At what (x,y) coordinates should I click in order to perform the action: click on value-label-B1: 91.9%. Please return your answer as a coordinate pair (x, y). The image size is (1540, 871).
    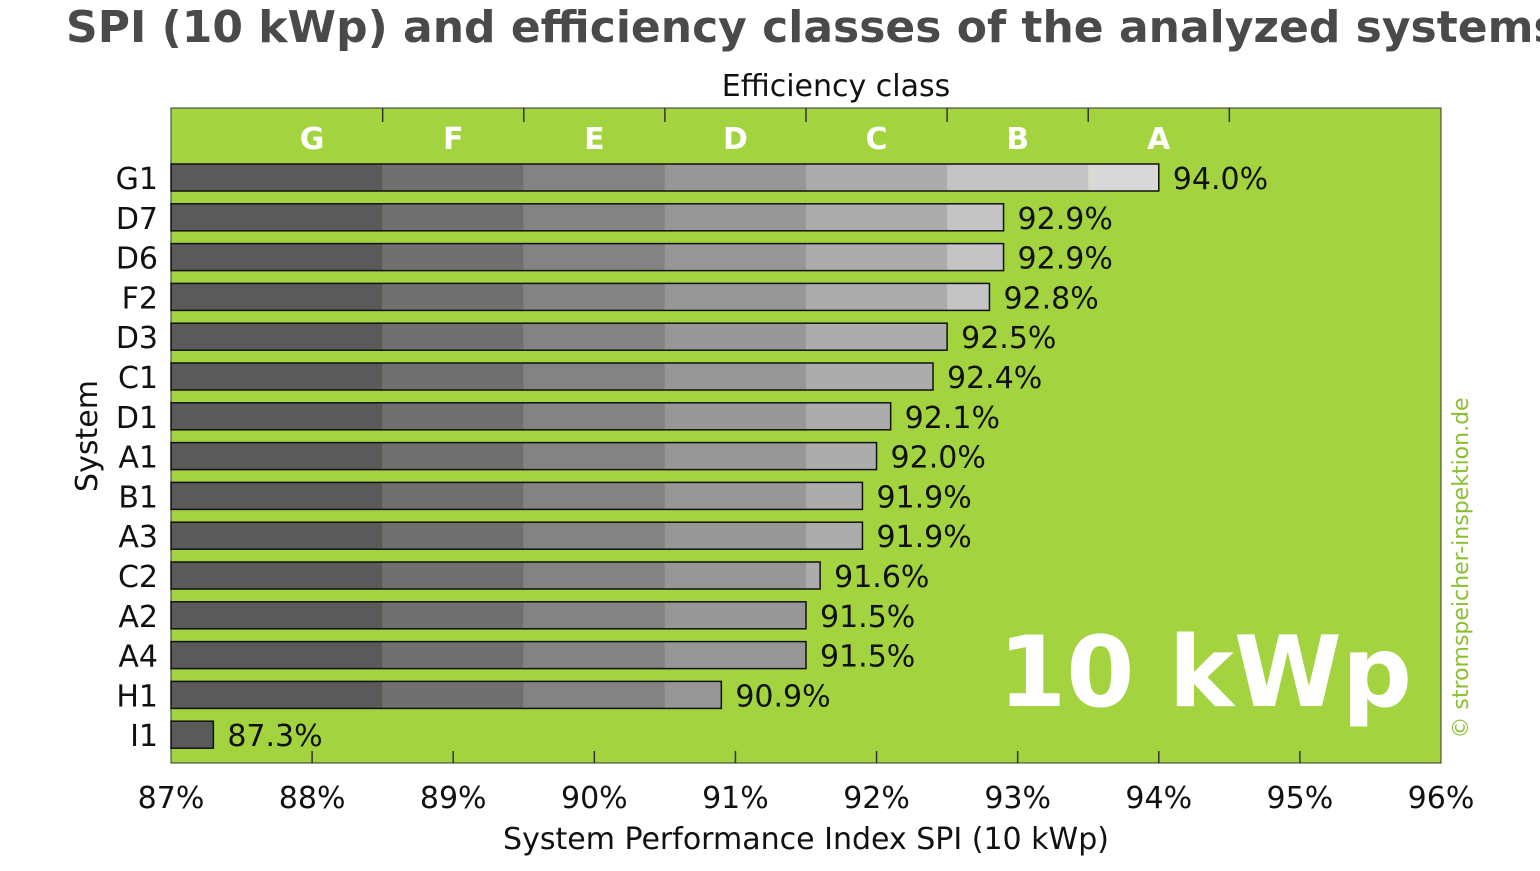
    Looking at the image, I should click on (923, 497).